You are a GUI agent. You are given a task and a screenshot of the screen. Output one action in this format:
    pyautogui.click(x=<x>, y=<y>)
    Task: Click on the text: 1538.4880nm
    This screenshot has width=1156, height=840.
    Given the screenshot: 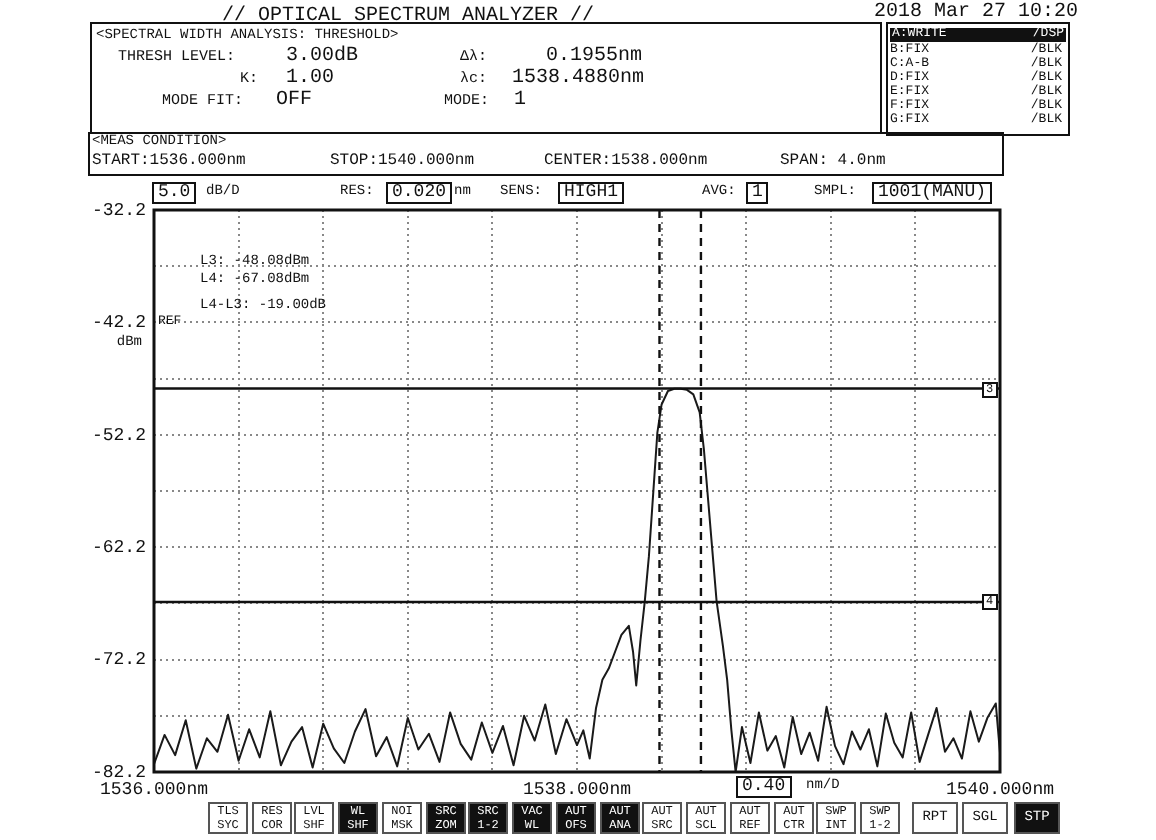 What is the action you would take?
    pyautogui.click(x=578, y=79)
    